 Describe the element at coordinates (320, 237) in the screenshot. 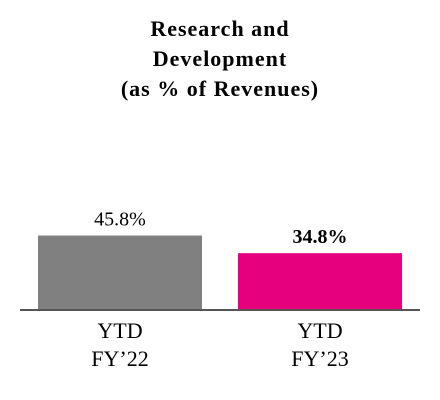

I see `data-label-2: 34.8%` at that location.